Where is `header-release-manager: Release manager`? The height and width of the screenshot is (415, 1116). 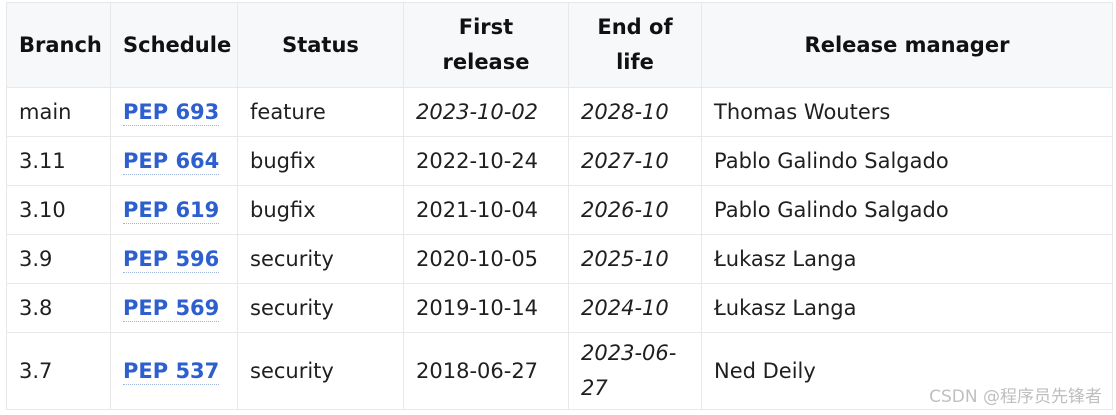
header-release-manager: Release manager is located at coordinates (907, 45).